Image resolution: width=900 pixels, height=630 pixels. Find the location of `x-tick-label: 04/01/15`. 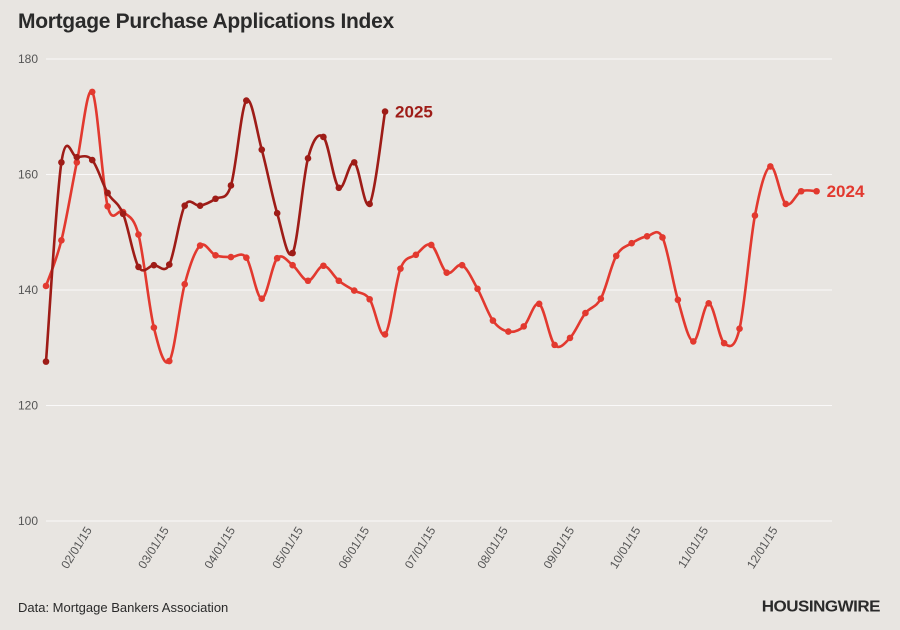

x-tick-label: 04/01/15 is located at coordinates (219, 547).